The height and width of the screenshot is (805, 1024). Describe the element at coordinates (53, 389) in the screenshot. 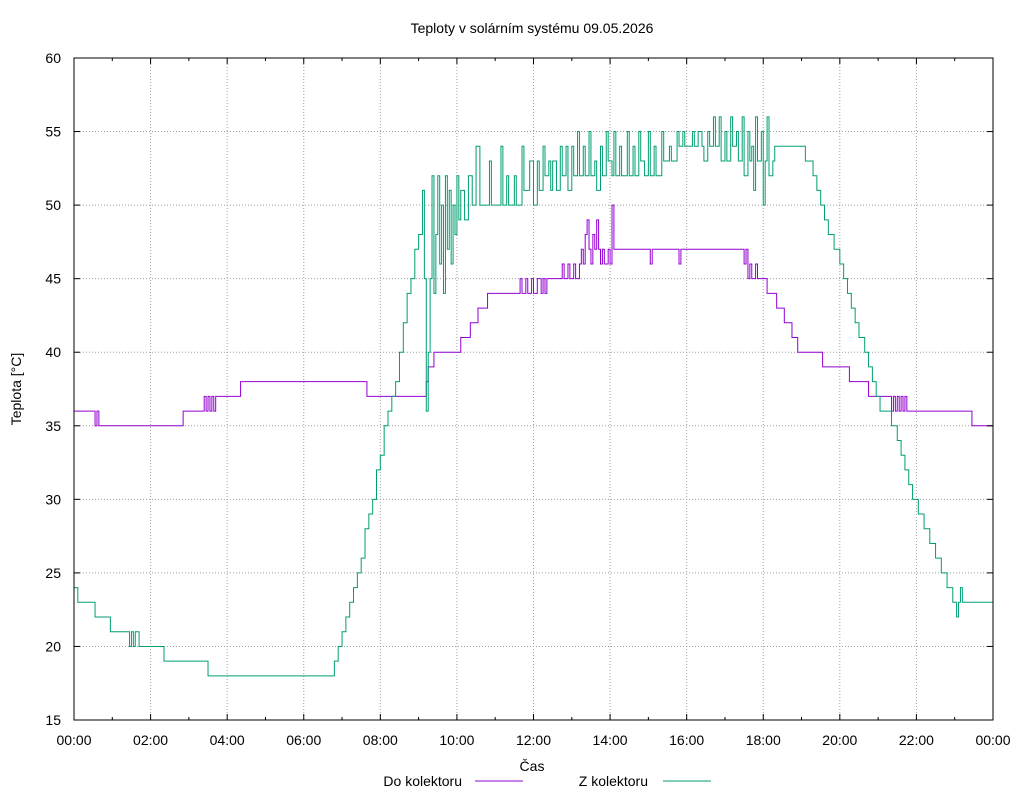

I see `y-axis-tick-labels: 15 20 25 30 35 40 45 50 55 60` at that location.